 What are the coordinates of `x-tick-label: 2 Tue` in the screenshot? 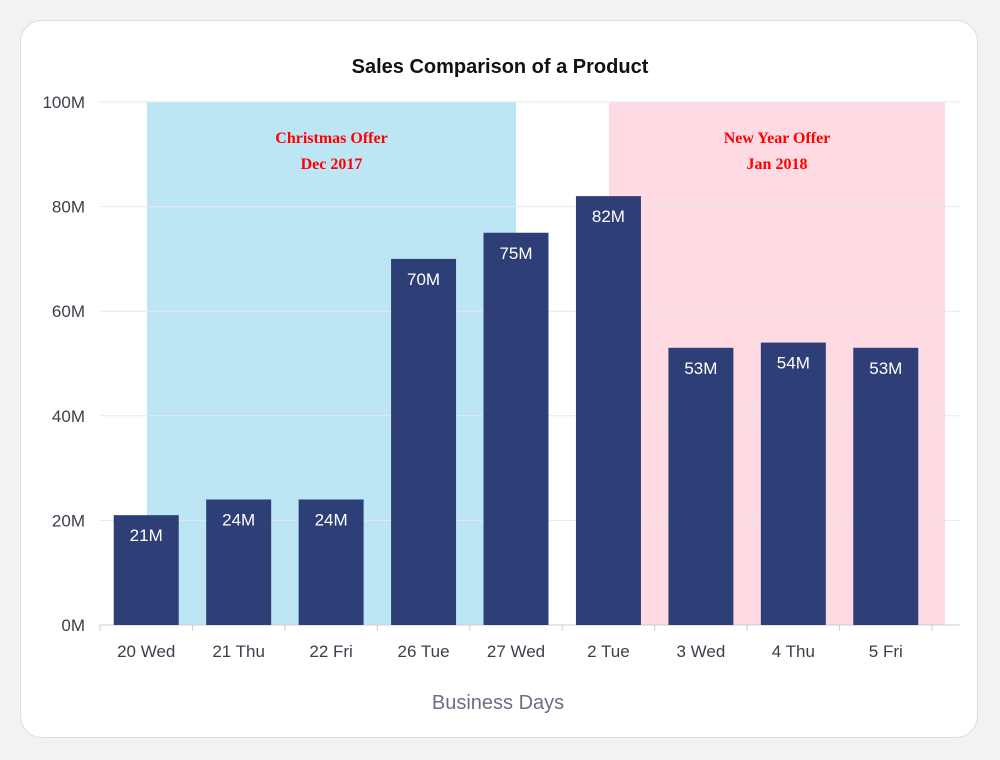 It's located at (608, 651).